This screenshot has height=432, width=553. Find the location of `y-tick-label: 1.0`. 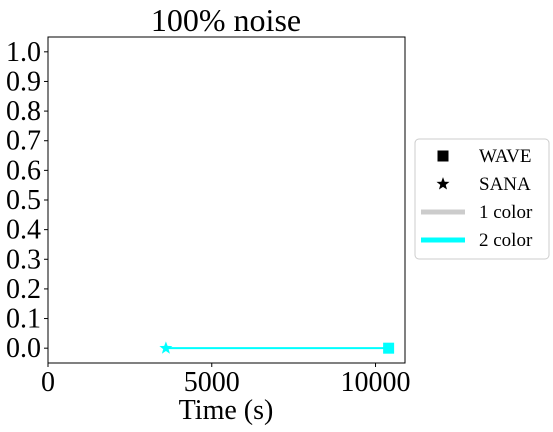

y-tick-label: 1.0 is located at coordinates (23, 52).